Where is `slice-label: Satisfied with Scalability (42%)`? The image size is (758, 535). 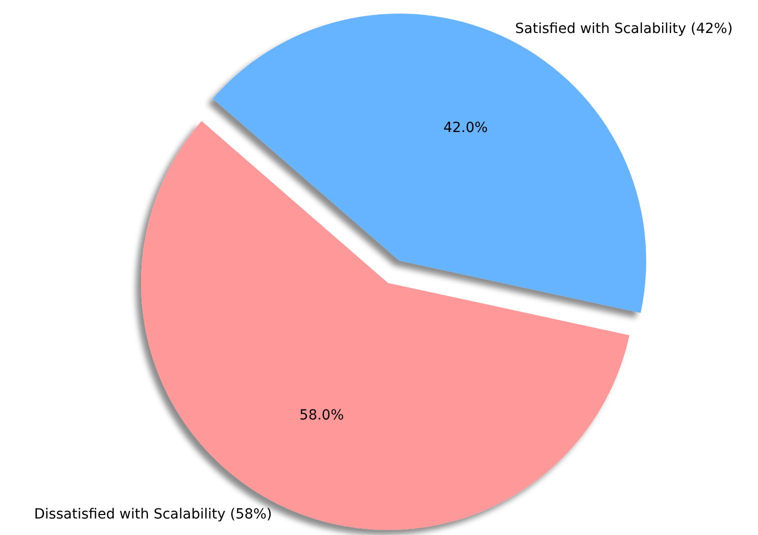 slice-label: Satisfied with Scalability (42%) is located at coordinates (624, 29).